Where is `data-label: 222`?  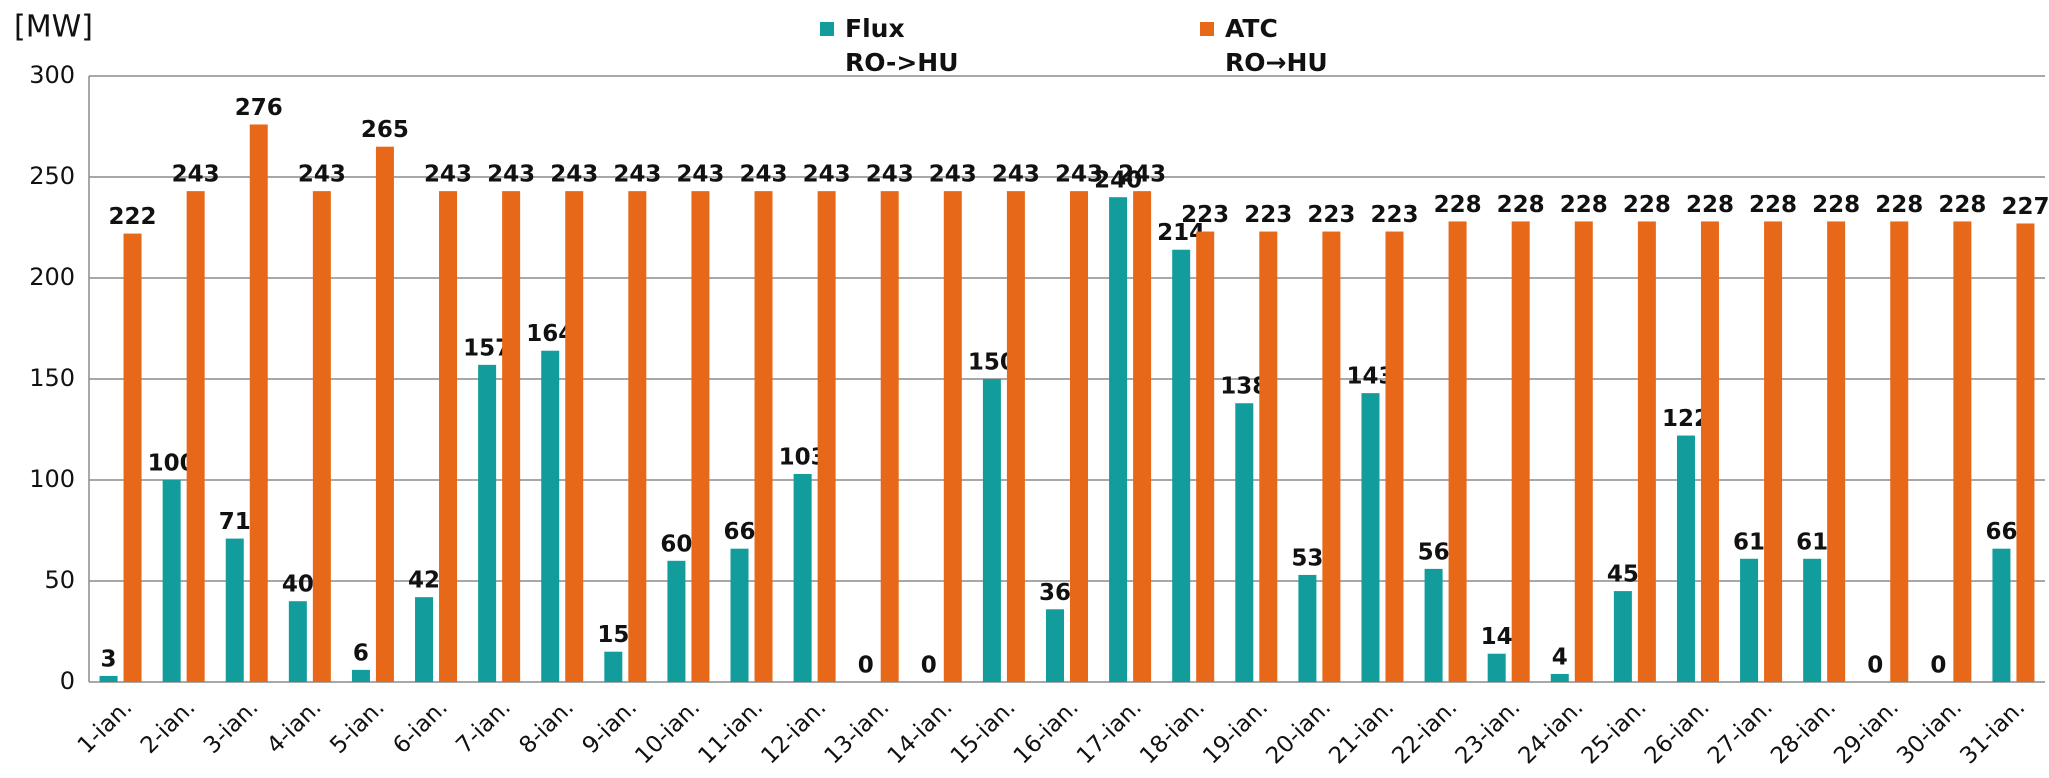 data-label: 222 is located at coordinates (133, 217).